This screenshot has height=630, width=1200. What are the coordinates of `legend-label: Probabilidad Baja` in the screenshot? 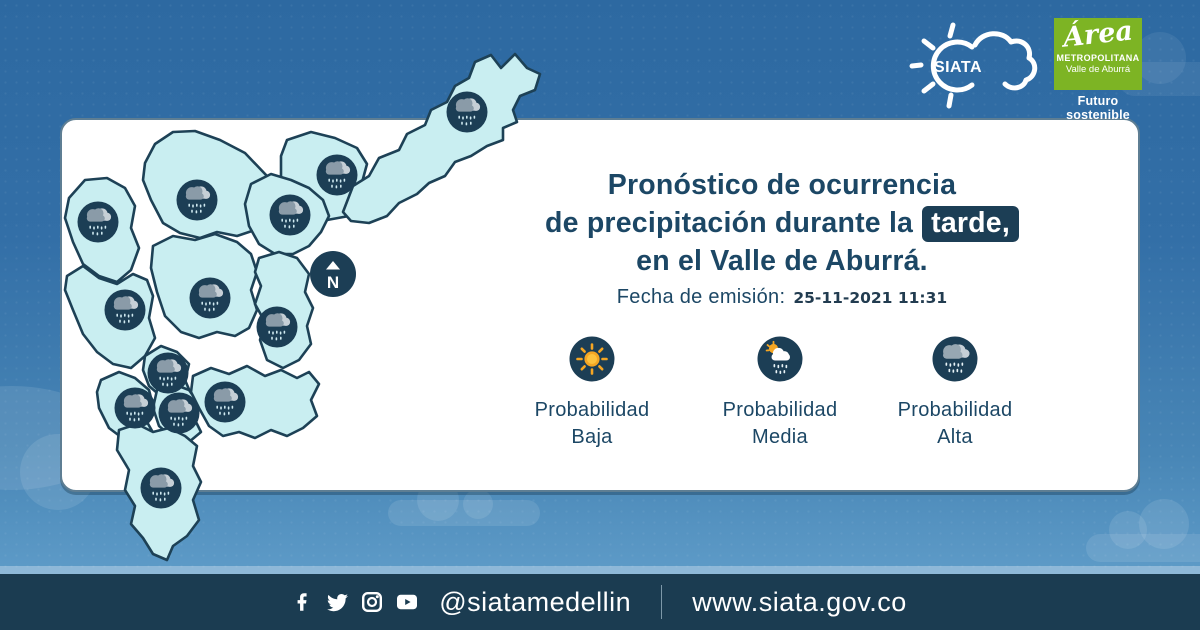 It's located at (592, 424).